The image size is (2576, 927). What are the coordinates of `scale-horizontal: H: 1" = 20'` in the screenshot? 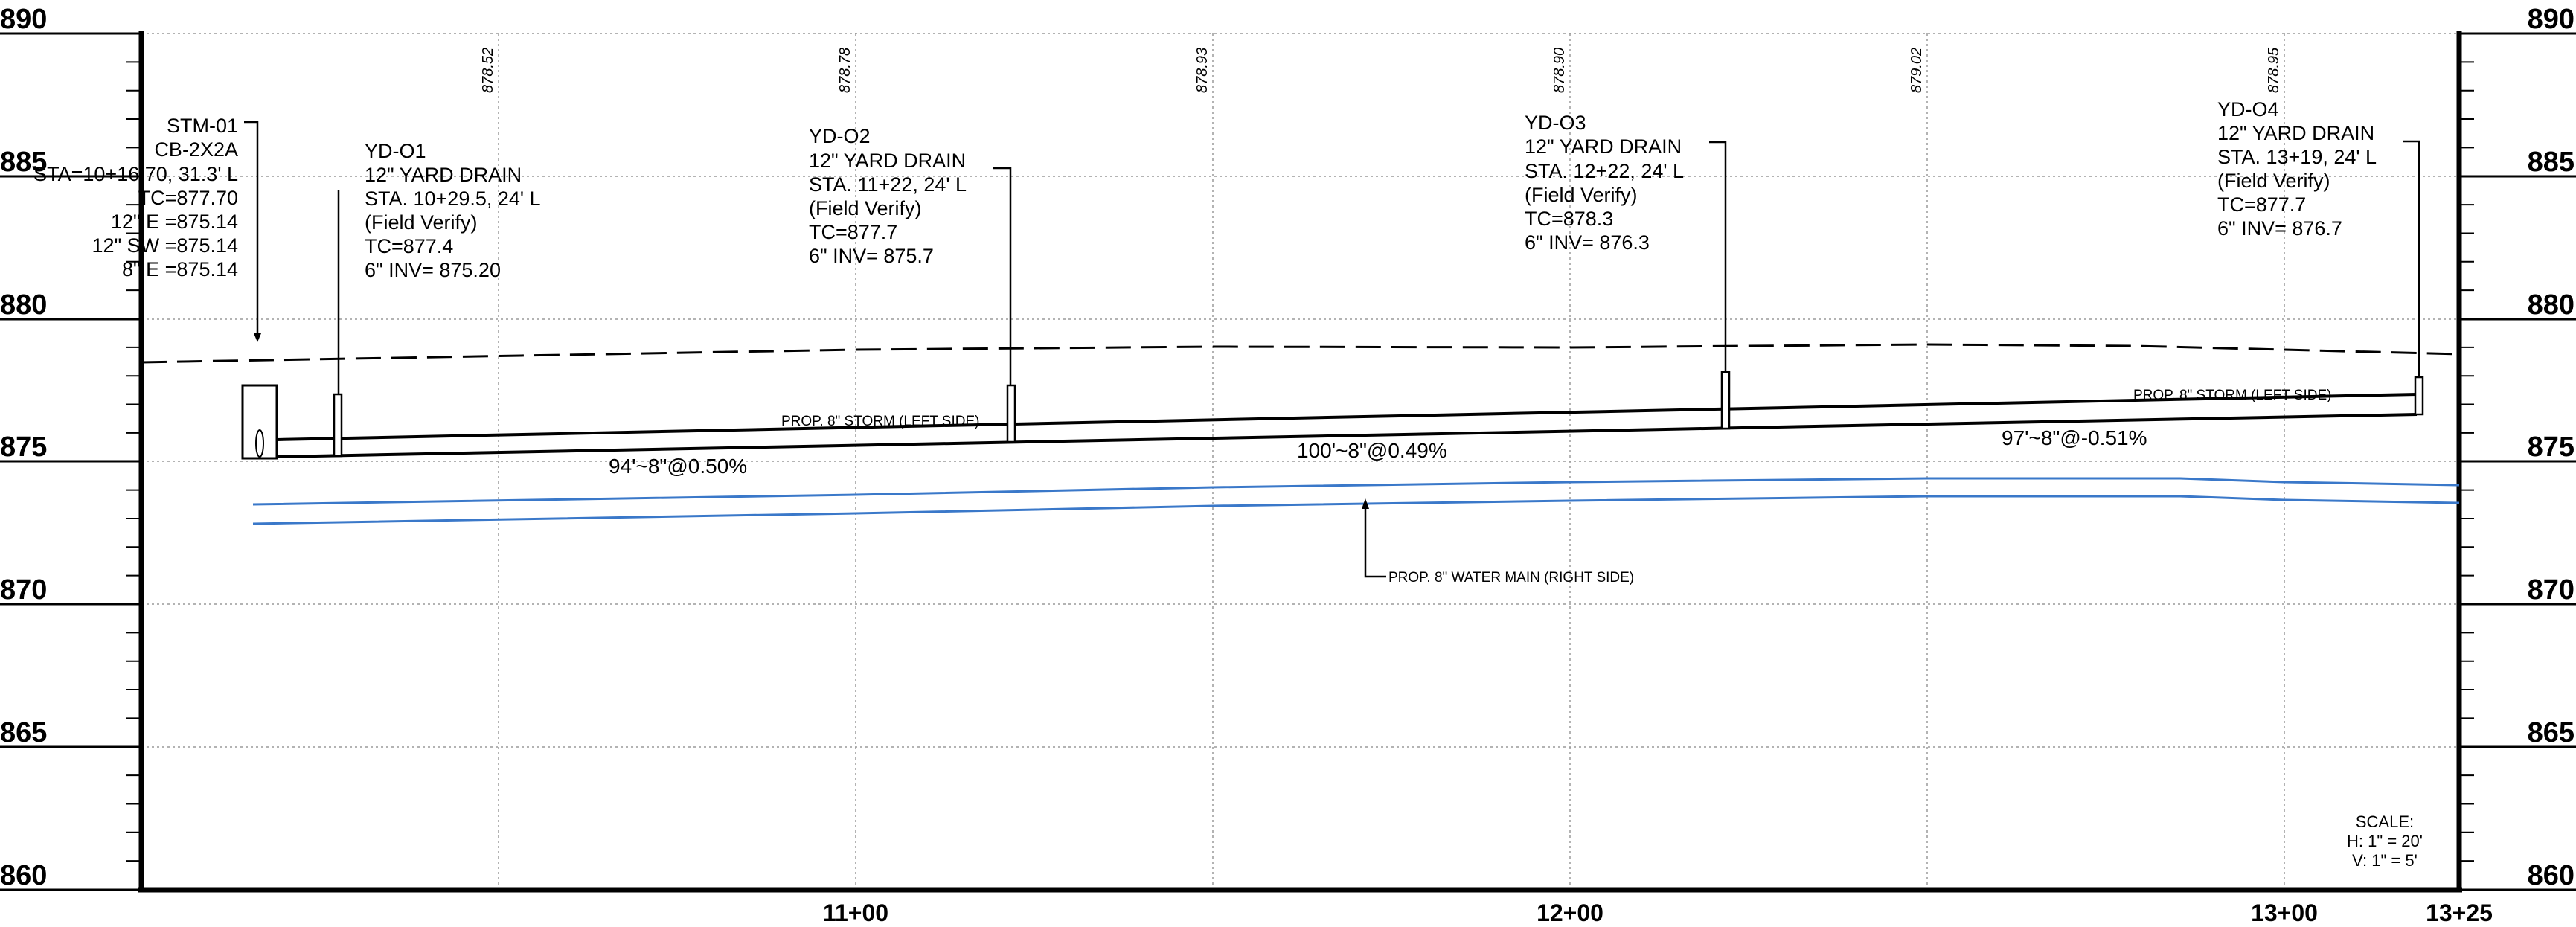 It's located at (2385, 841).